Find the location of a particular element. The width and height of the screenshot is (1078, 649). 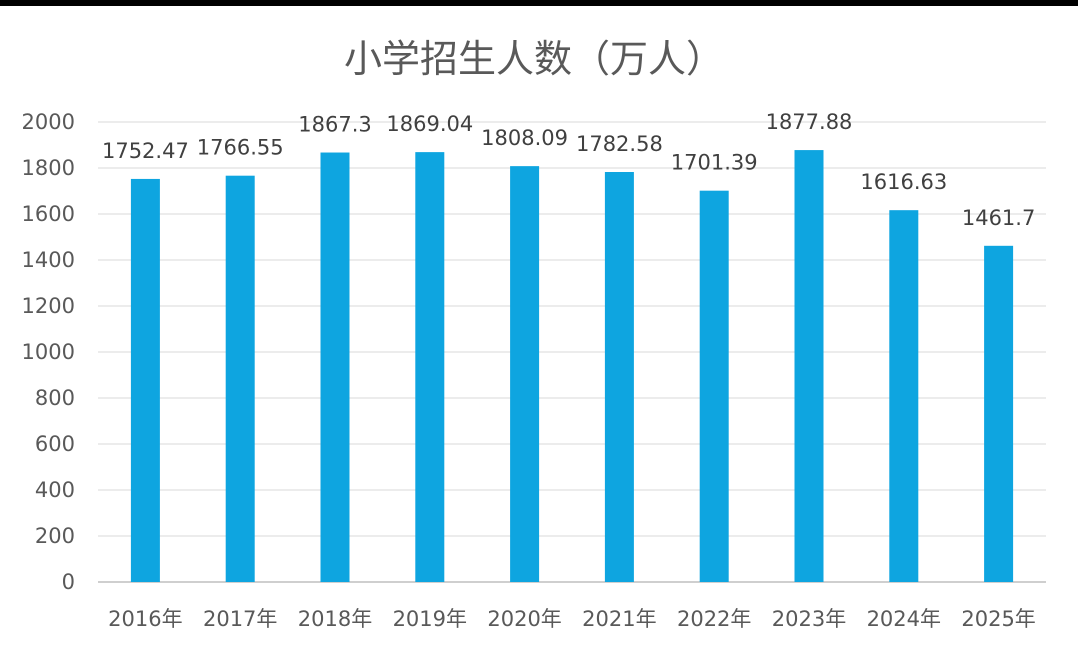

chart-title: 小学招生人数（万人） is located at coordinates (534, 59).